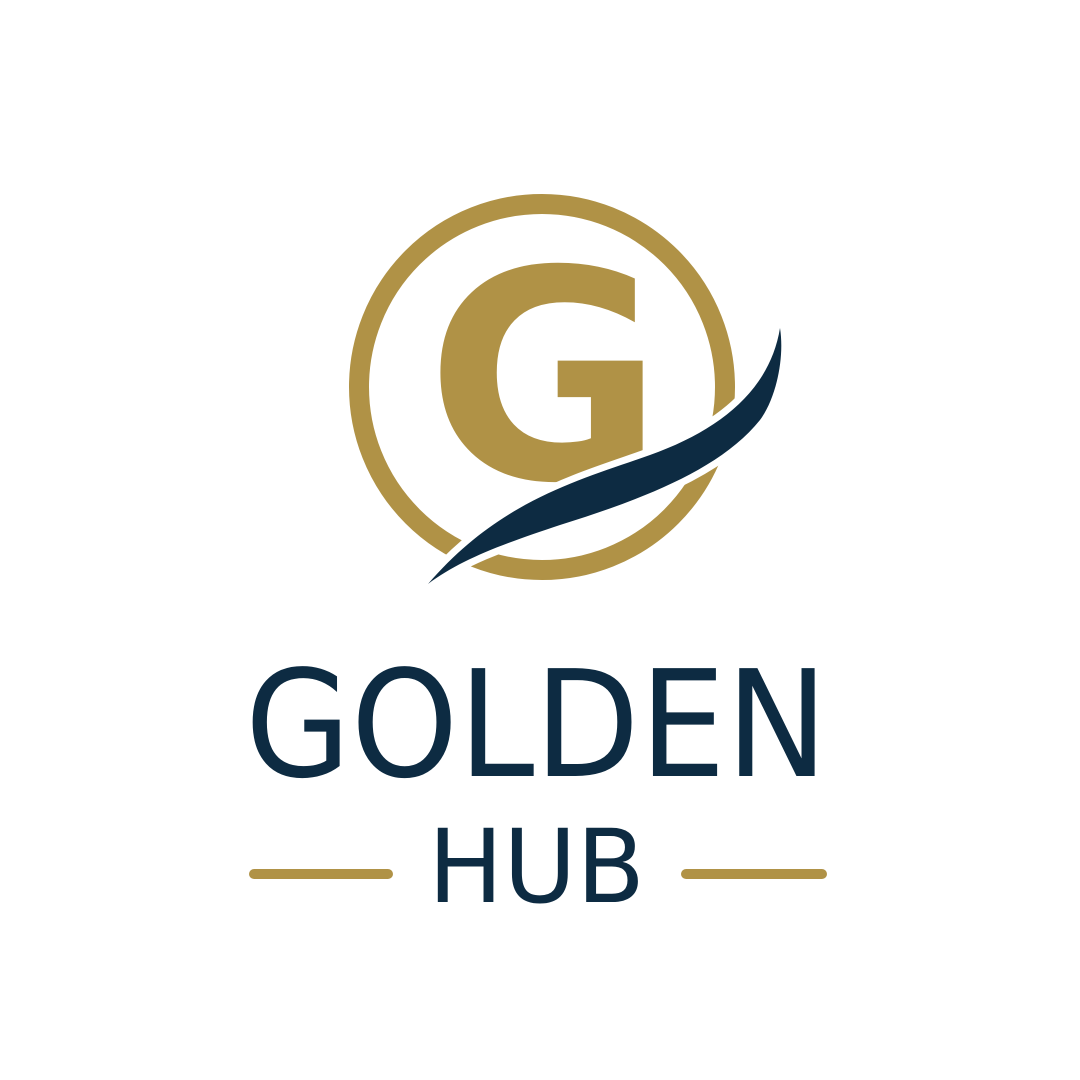 The width and height of the screenshot is (1080, 1080). I want to click on tagline: HUB, so click(536, 867).